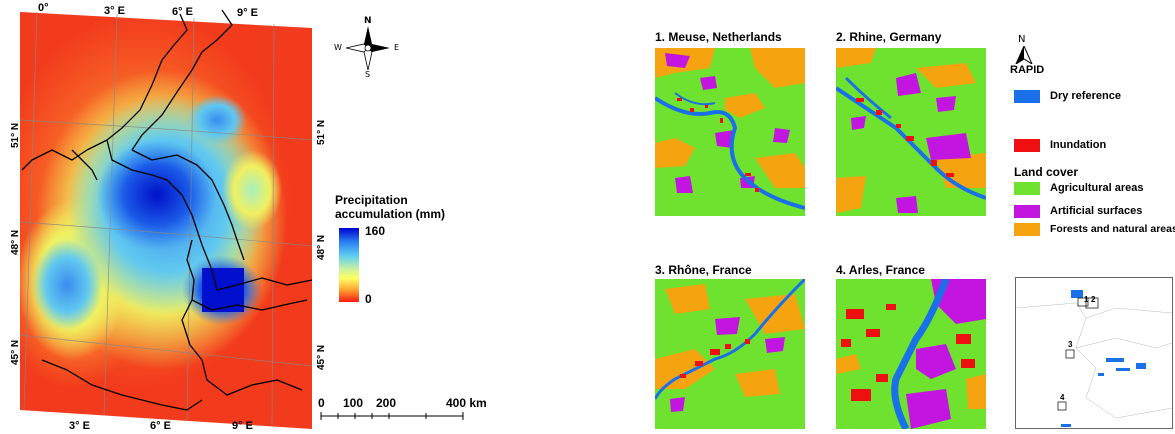 The image size is (1175, 434). I want to click on legend-landcover-header: Land cover, so click(1046, 172).